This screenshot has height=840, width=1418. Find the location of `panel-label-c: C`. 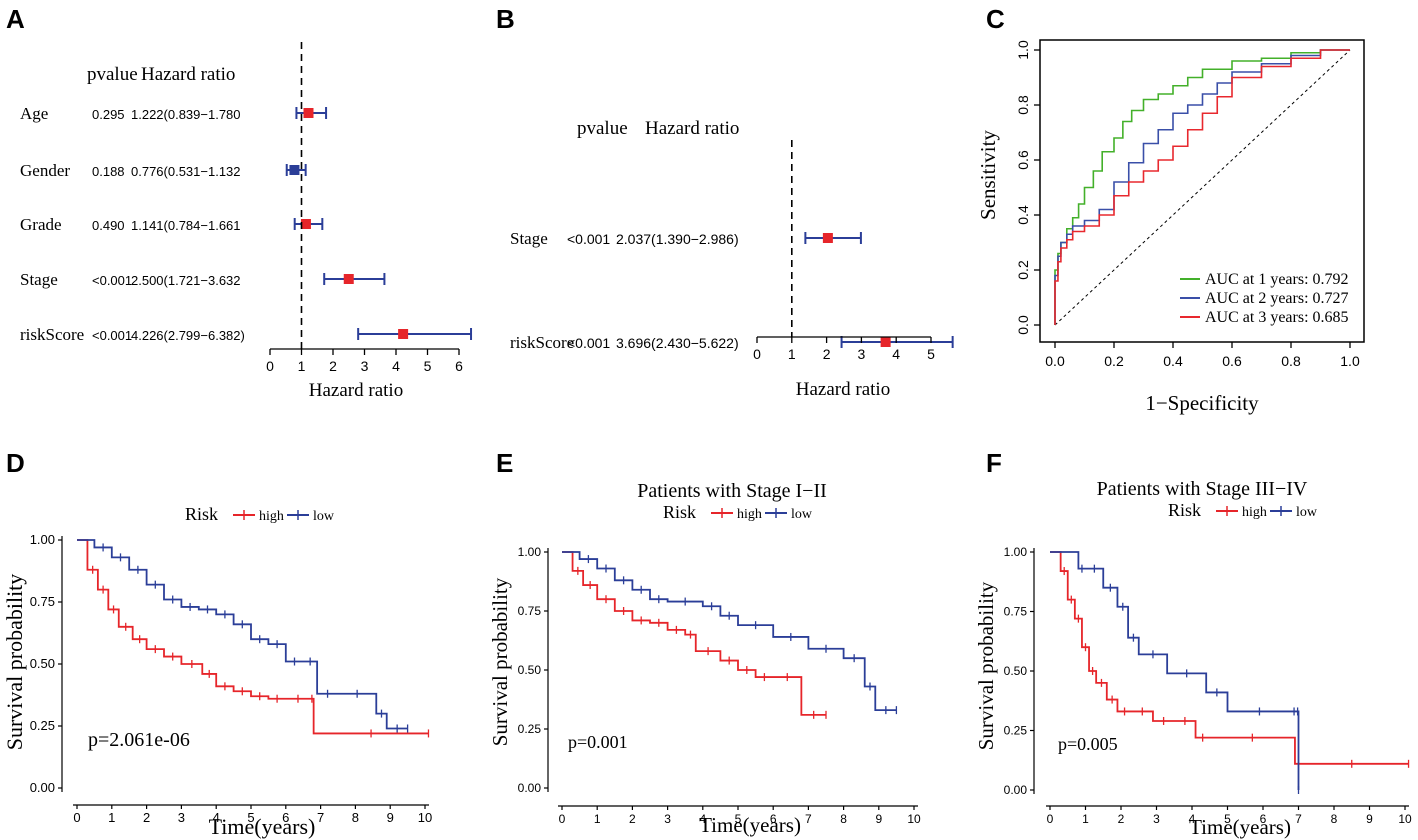

panel-label-c: C is located at coordinates (995, 19).